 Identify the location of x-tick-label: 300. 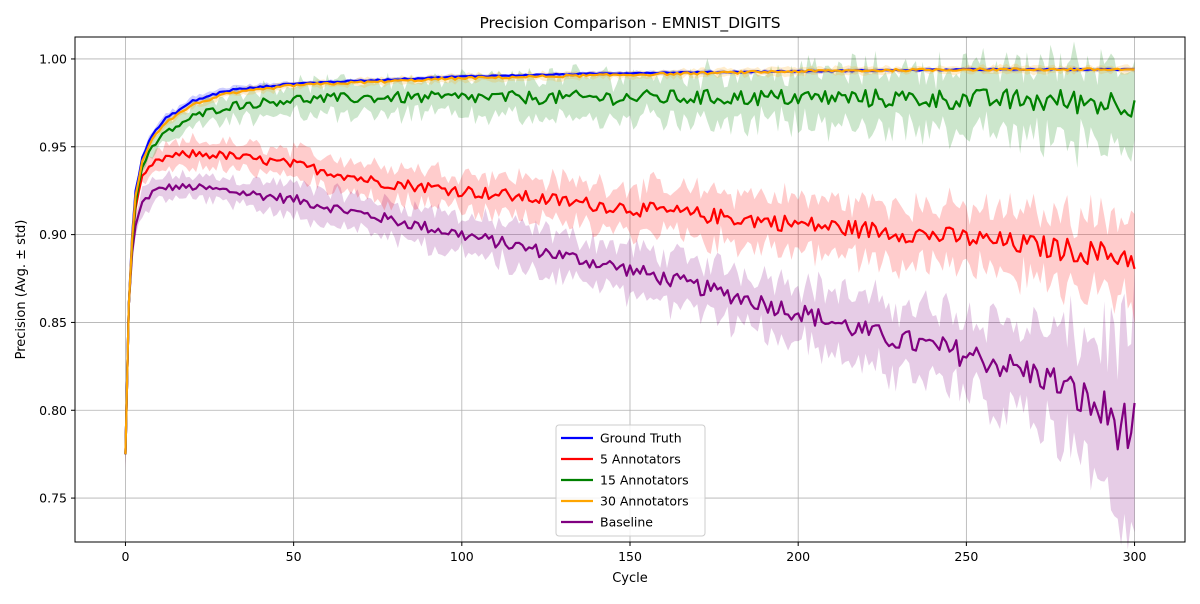
(1135, 556).